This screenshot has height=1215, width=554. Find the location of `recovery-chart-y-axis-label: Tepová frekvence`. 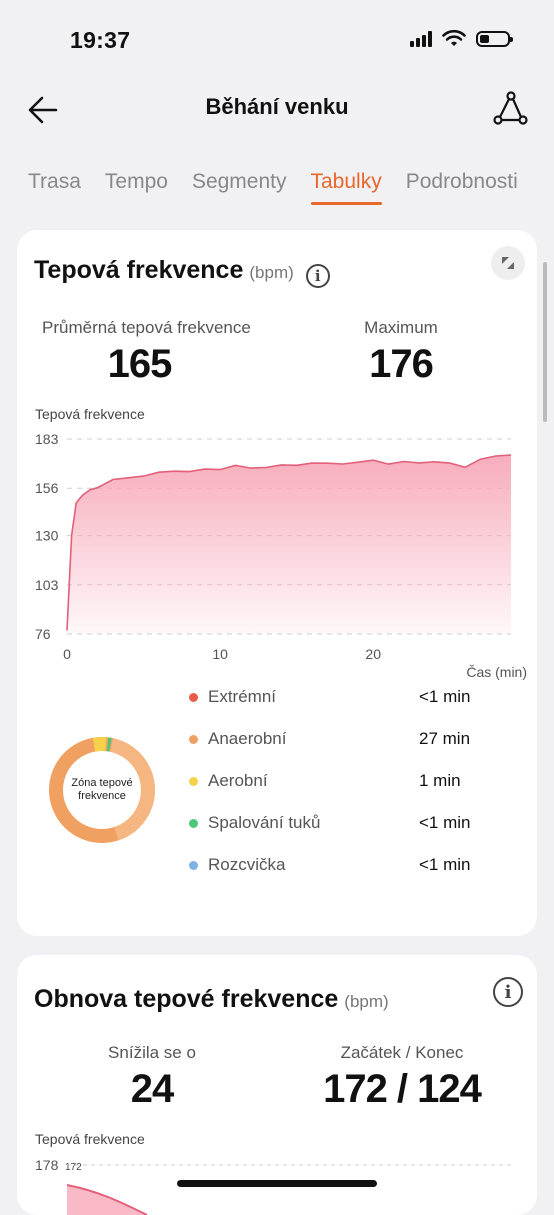

recovery-chart-y-axis-label: Tepová frekvence is located at coordinates (90, 1139).